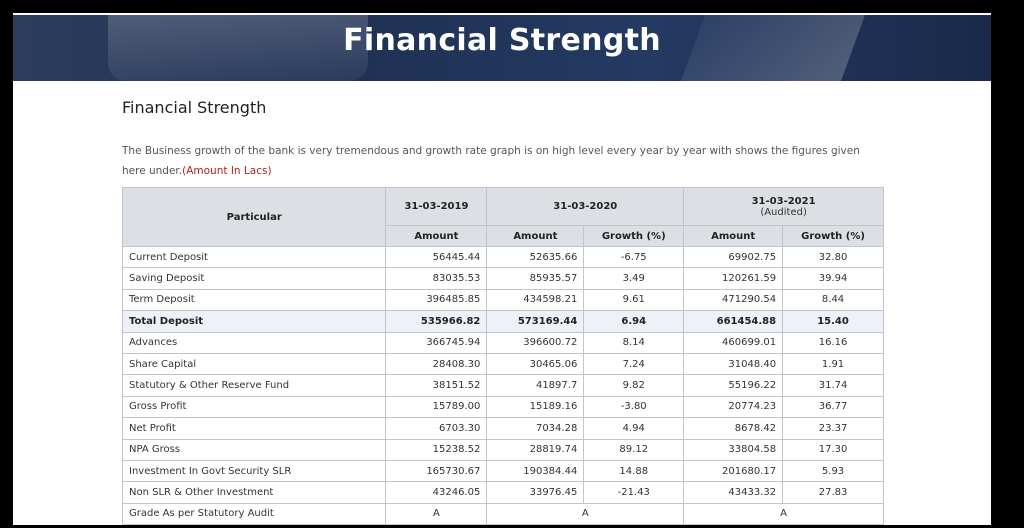  I want to click on growth-2020-cell: 9.61, so click(634, 300).